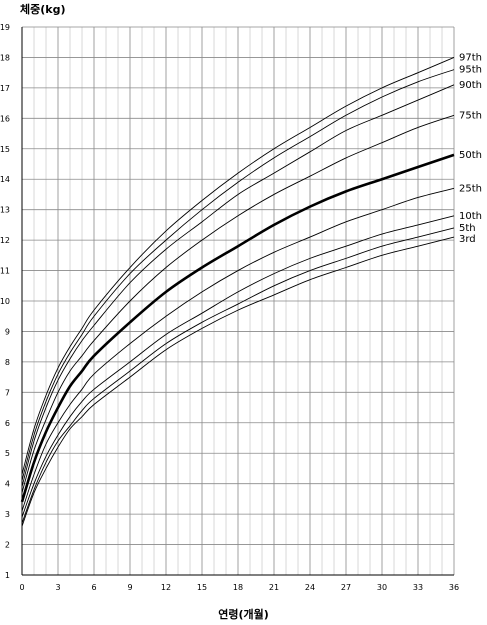 This screenshot has height=625, width=487. Describe the element at coordinates (470, 85) in the screenshot. I see `series-label-90th: 90th` at that location.